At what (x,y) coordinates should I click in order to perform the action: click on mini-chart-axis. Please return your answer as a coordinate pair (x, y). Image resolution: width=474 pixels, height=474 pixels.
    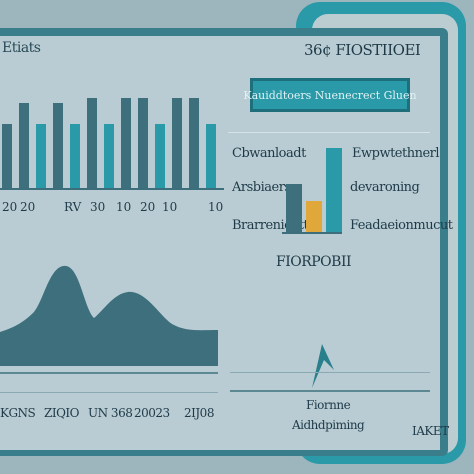
    Looking at the image, I should click on (312, 233).